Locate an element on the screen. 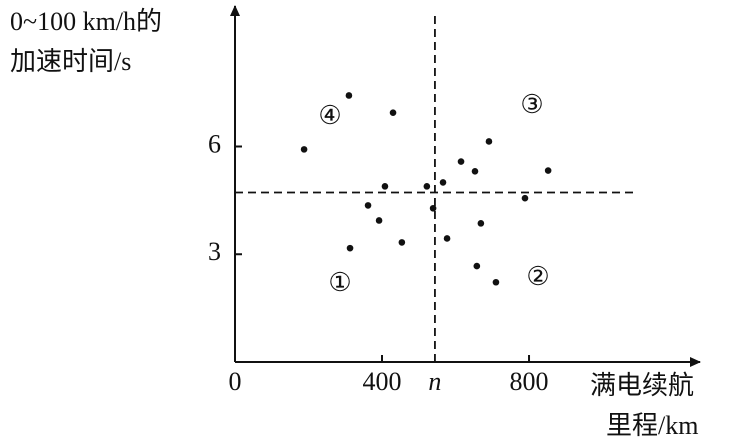 The height and width of the screenshot is (448, 735). x-axis-label: 里程/km is located at coordinates (652, 425).